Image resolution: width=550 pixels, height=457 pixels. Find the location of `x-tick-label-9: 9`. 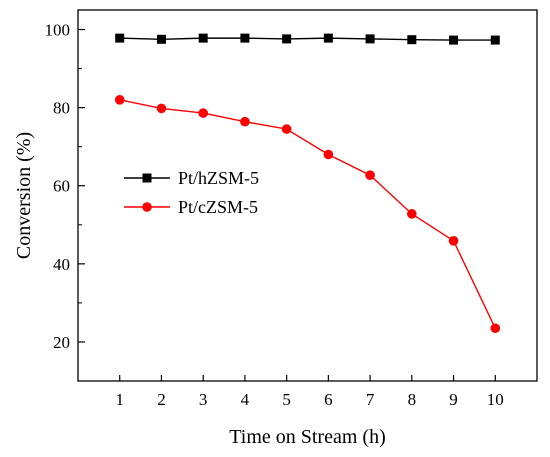

x-tick-label-9: 9 is located at coordinates (453, 399).